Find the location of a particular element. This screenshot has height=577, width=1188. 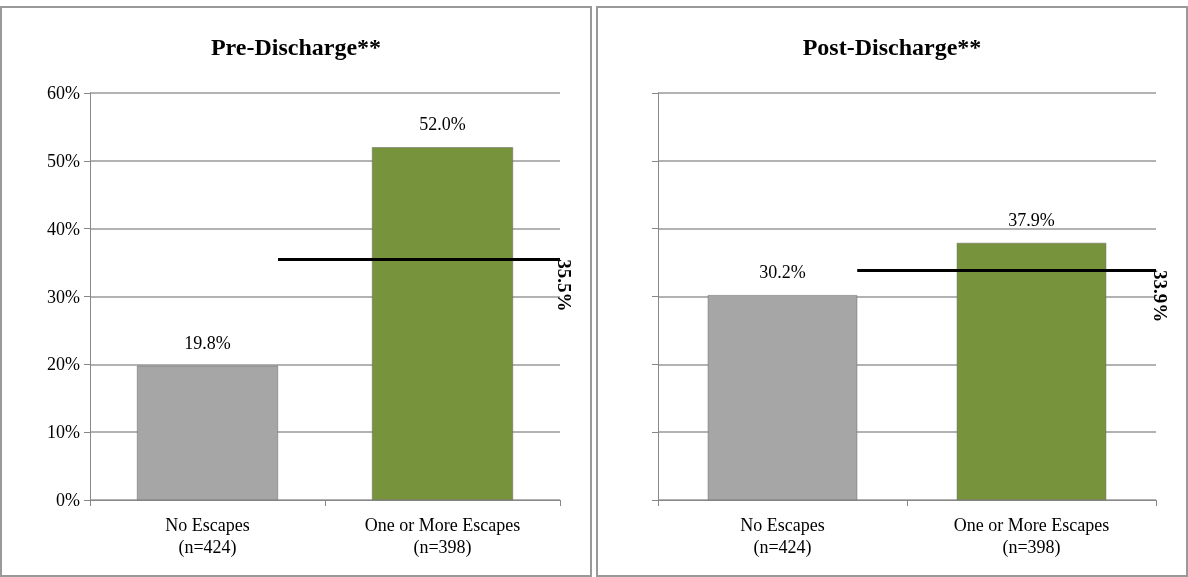

y-tick-label: 40% is located at coordinates (63, 228).